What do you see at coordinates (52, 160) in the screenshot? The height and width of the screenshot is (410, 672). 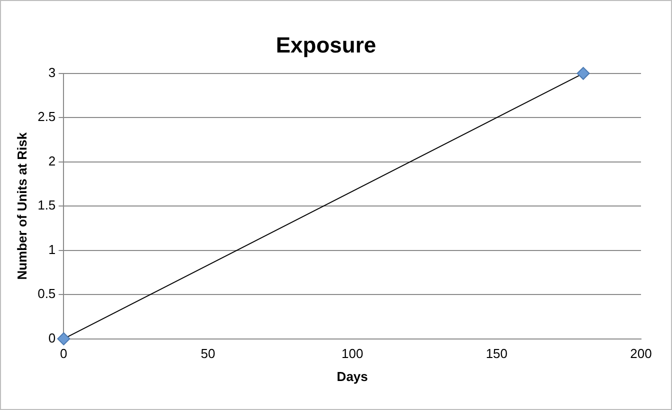 I see `y-tick-label: 2` at bounding box center [52, 160].